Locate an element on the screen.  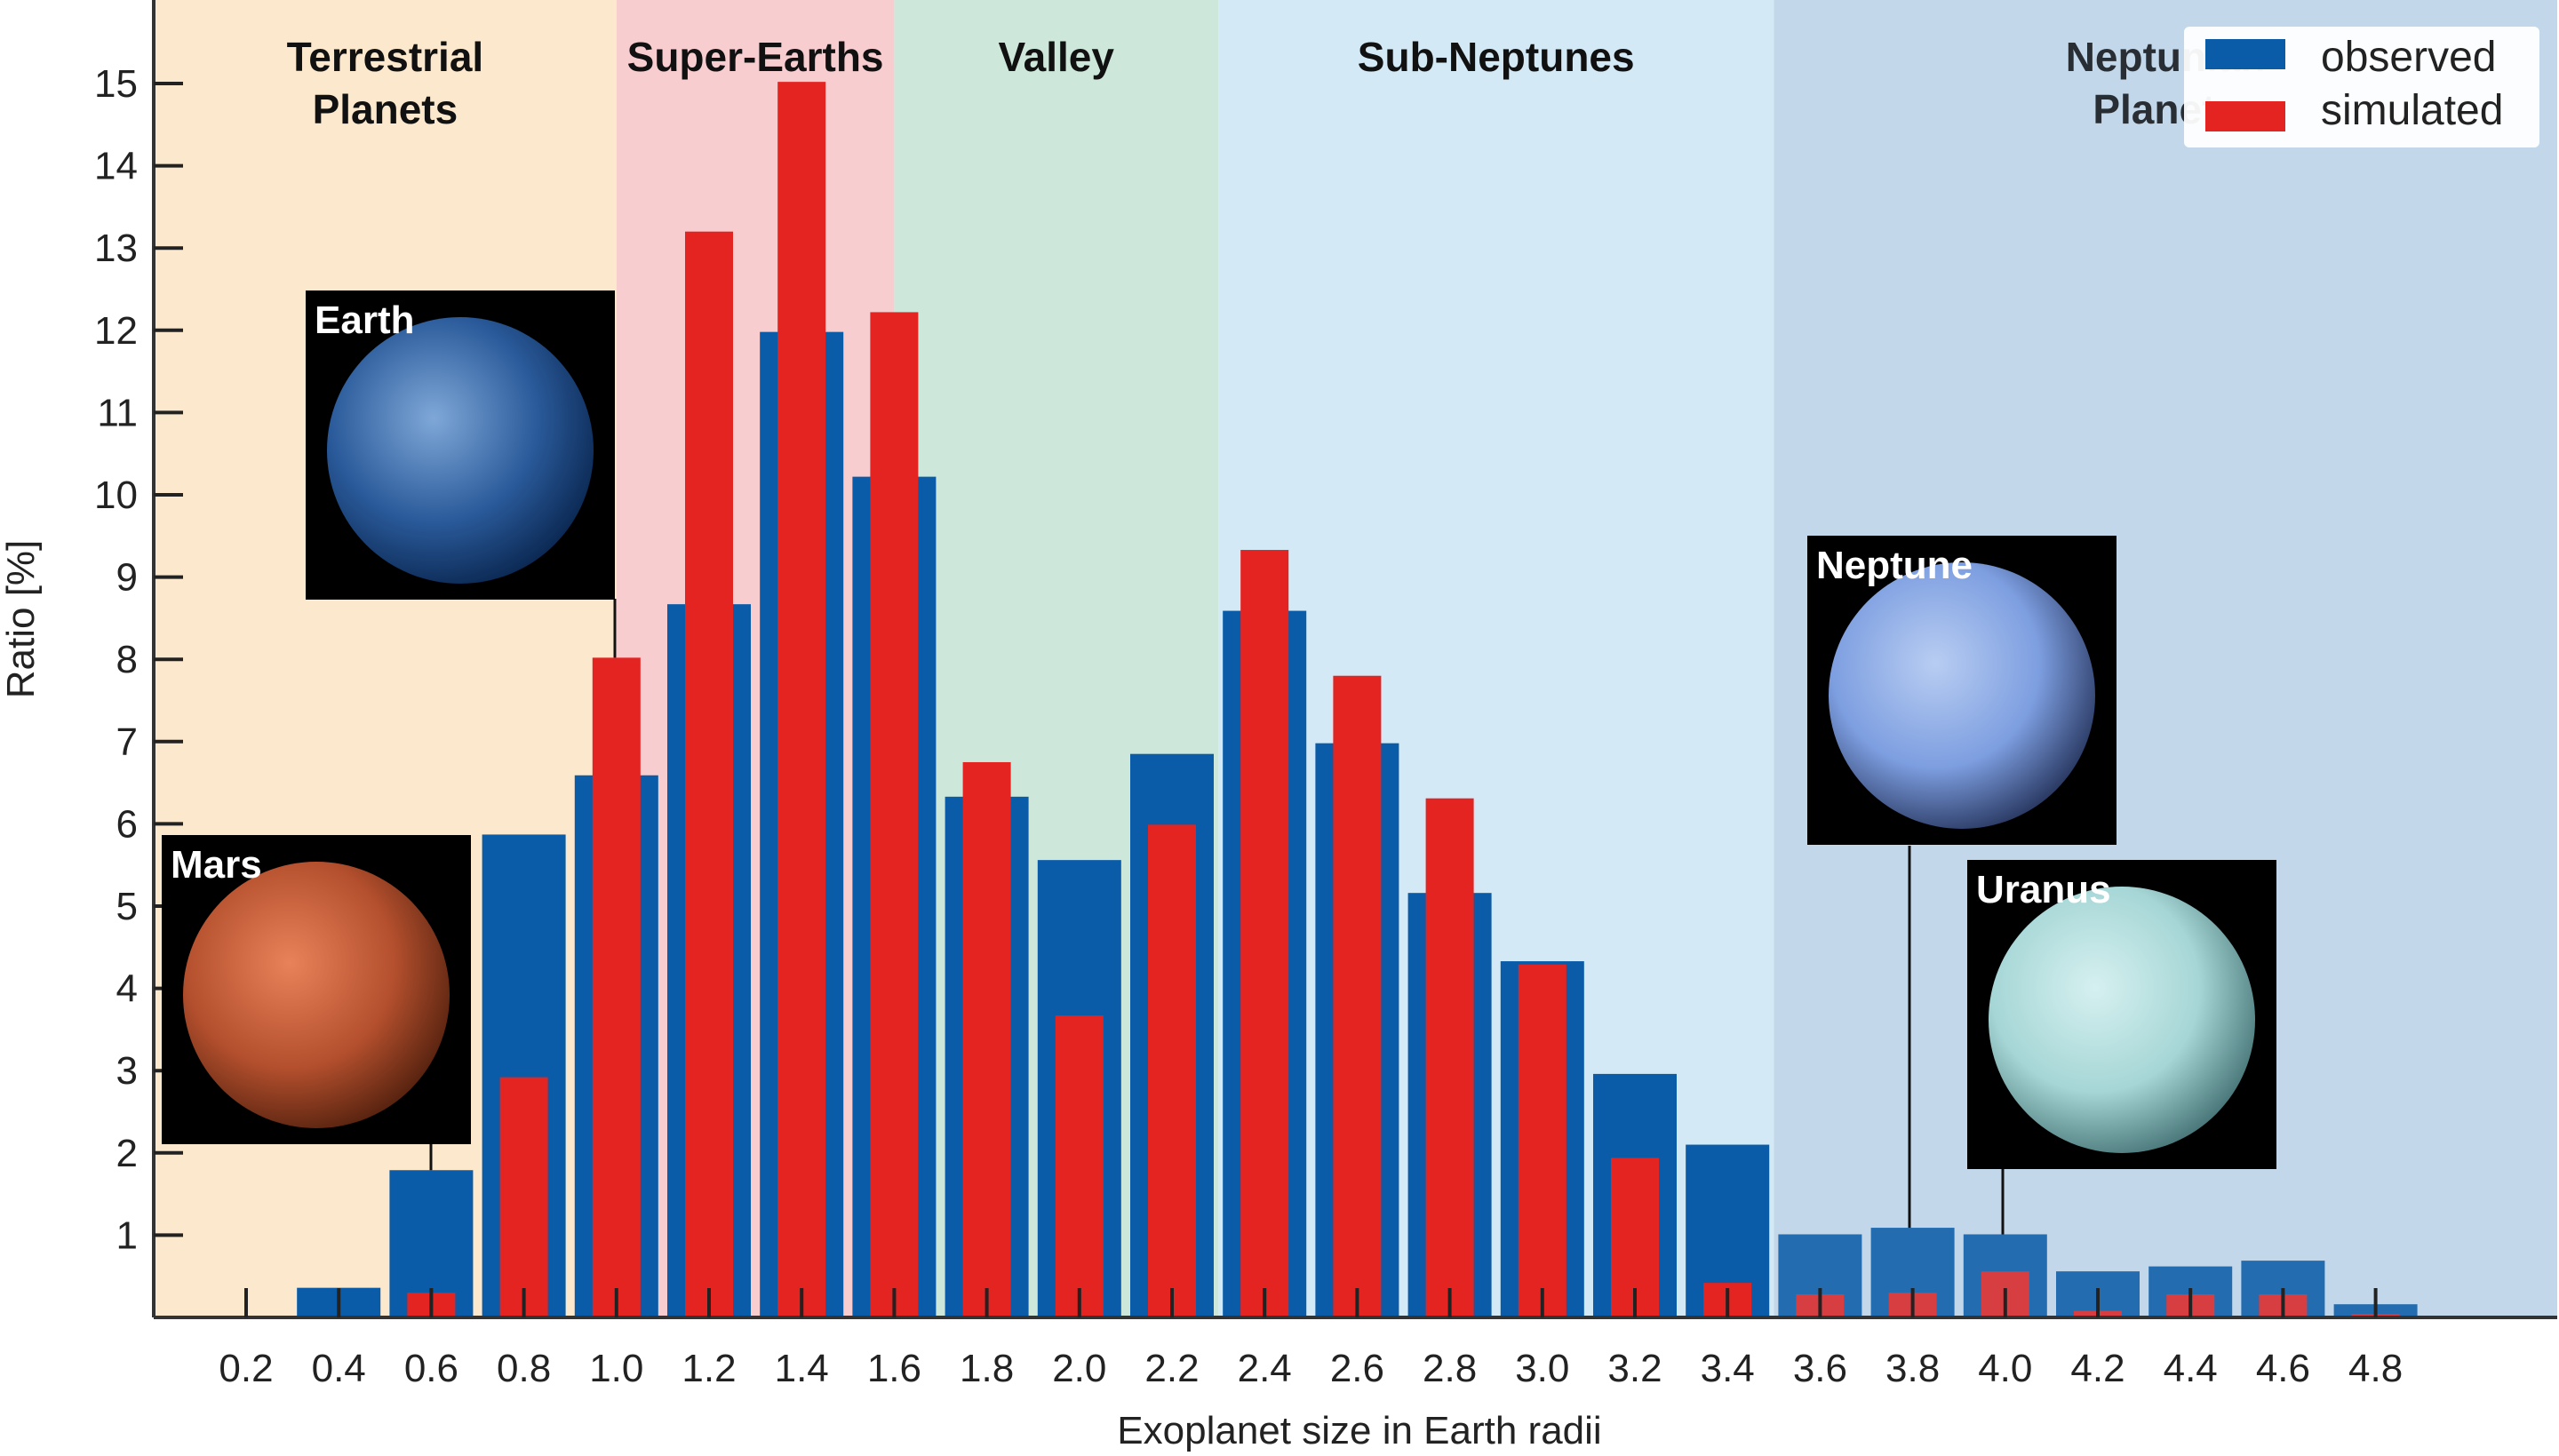
x-tick-label-4.6: 4.6 is located at coordinates (2283, 1368).